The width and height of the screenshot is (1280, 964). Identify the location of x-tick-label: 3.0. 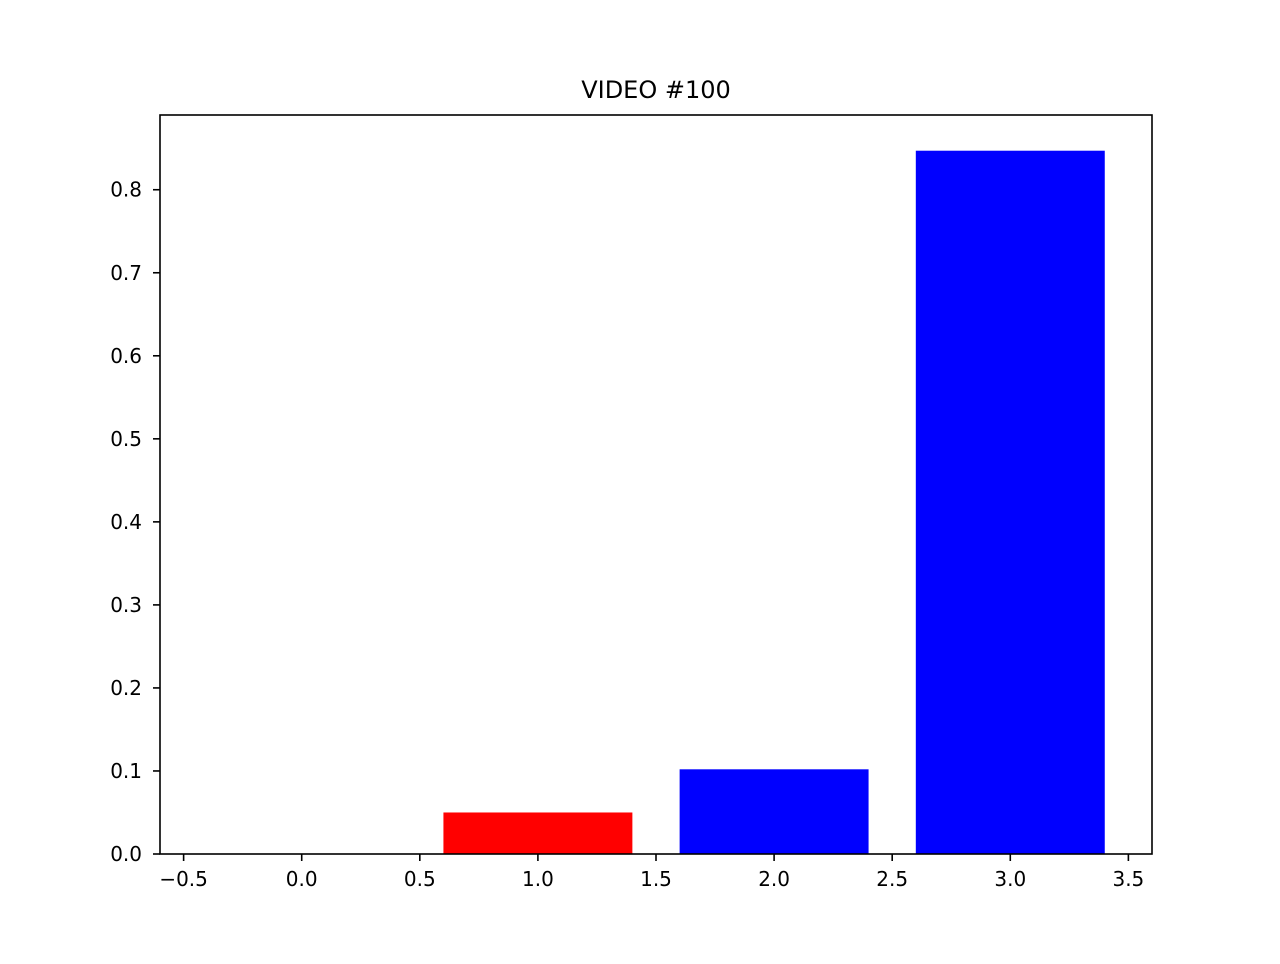
(1010, 879).